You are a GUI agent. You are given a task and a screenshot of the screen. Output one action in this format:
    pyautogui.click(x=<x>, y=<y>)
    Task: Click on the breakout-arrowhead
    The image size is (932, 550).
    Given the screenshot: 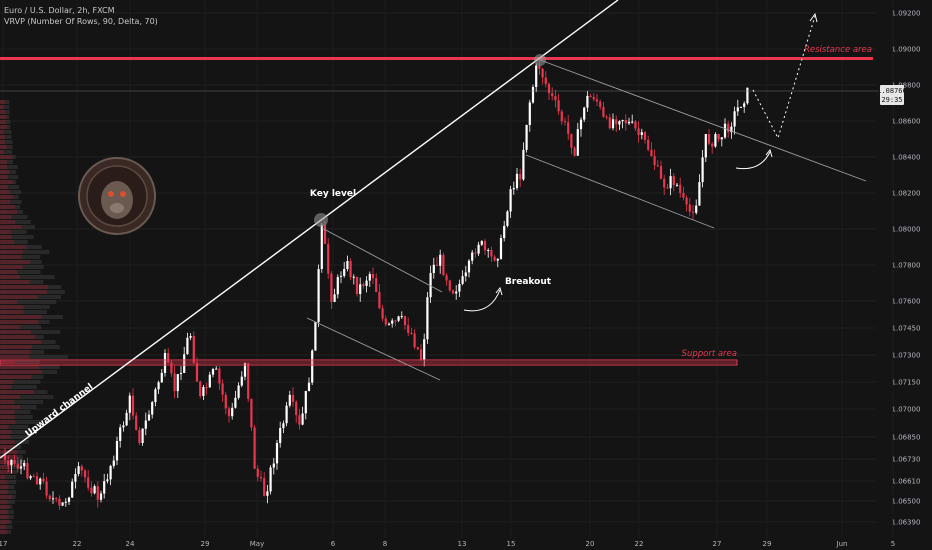 What is the action you would take?
    pyautogui.click(x=499, y=291)
    